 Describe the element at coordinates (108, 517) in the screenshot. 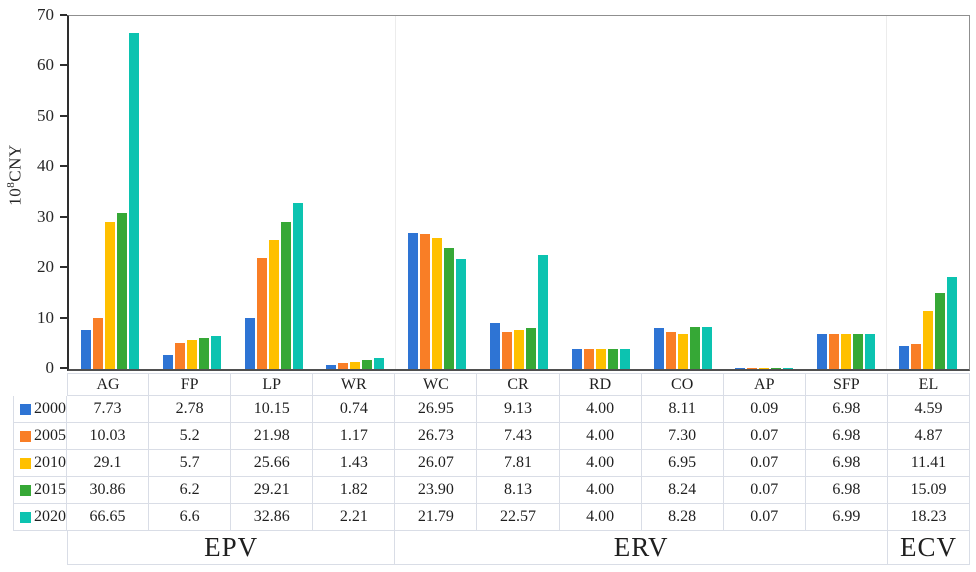

I see `table-value-ag-2020: 66.65` at that location.